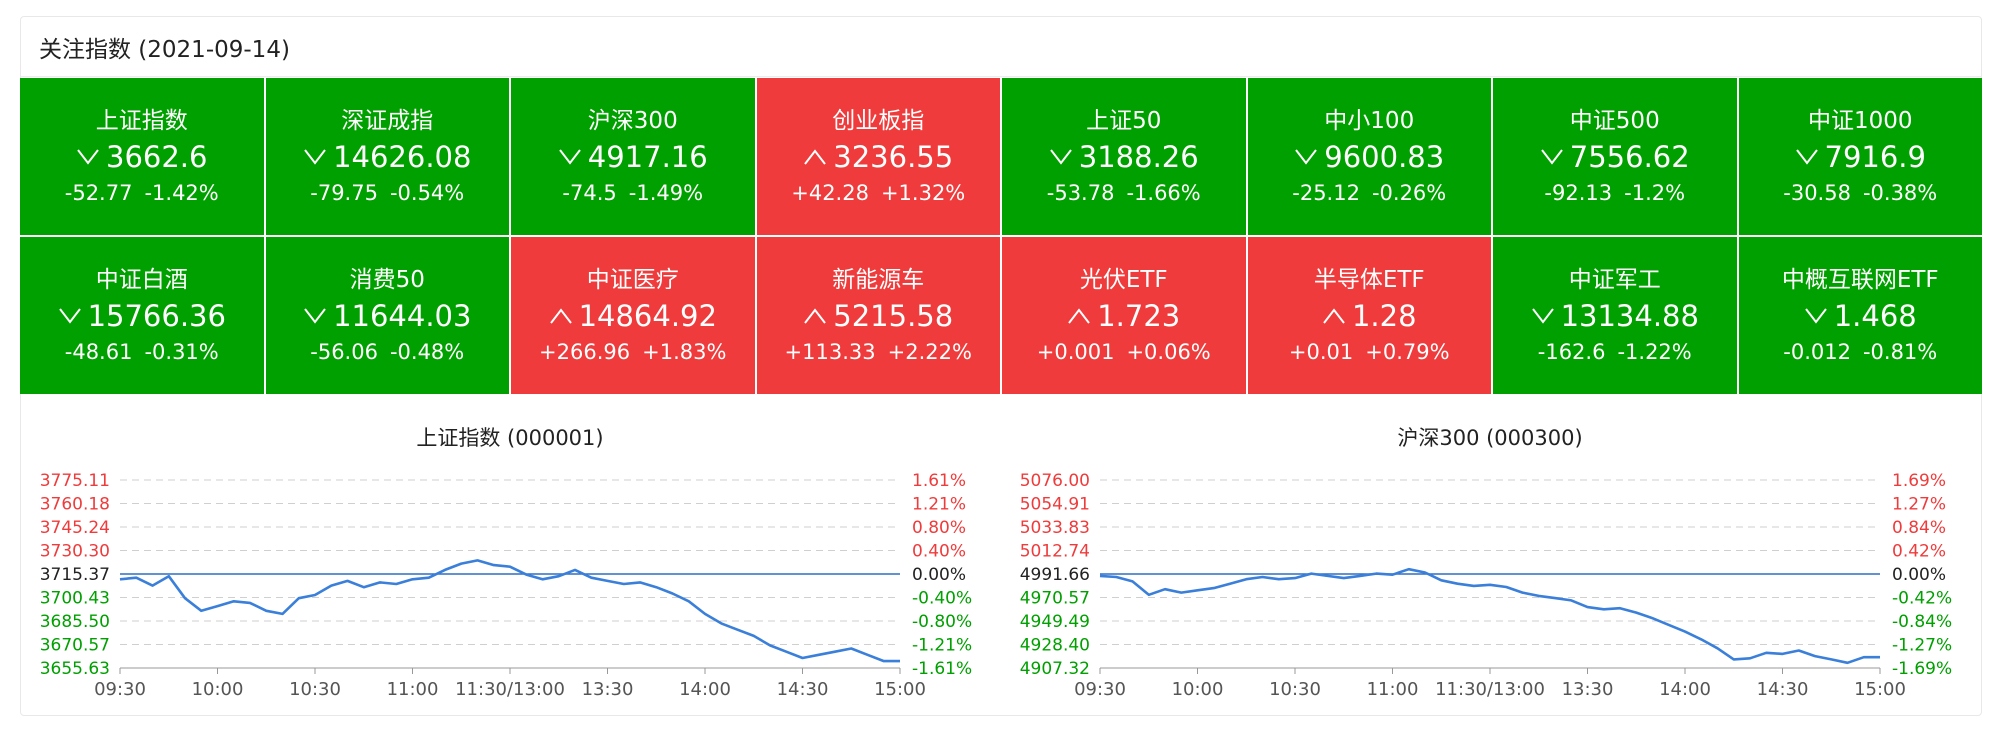 The width and height of the screenshot is (2000, 741). What do you see at coordinates (1571, 351) in the screenshot?
I see `tile-change-amount: -162.6` at bounding box center [1571, 351].